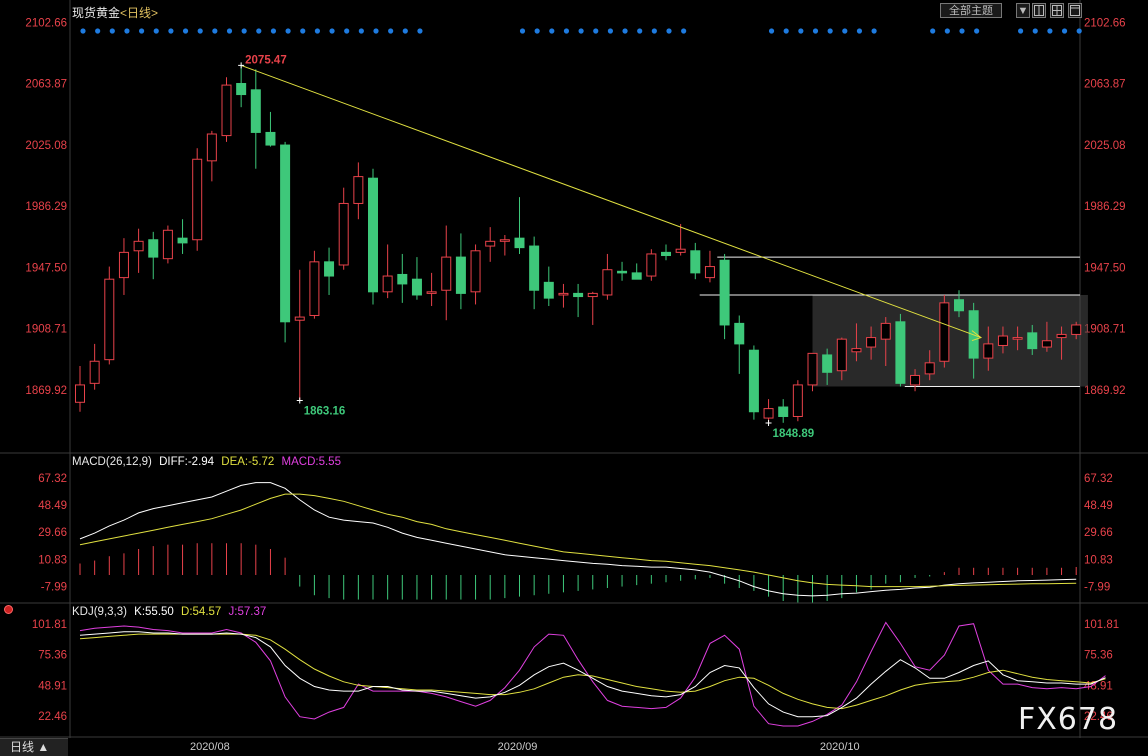 Image resolution: width=1148 pixels, height=756 pixels. What do you see at coordinates (971, 10) in the screenshot?
I see `theme-select-button: 全部主题` at bounding box center [971, 10].